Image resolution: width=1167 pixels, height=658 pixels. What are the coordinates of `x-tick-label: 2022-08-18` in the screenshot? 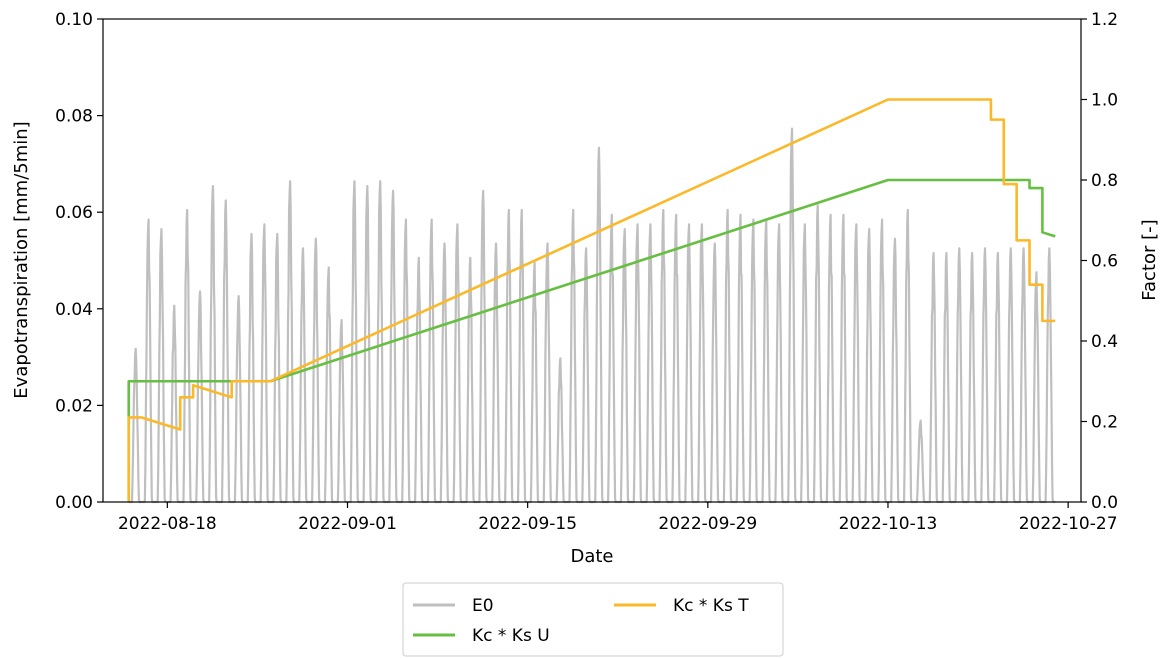 It's located at (167, 524).